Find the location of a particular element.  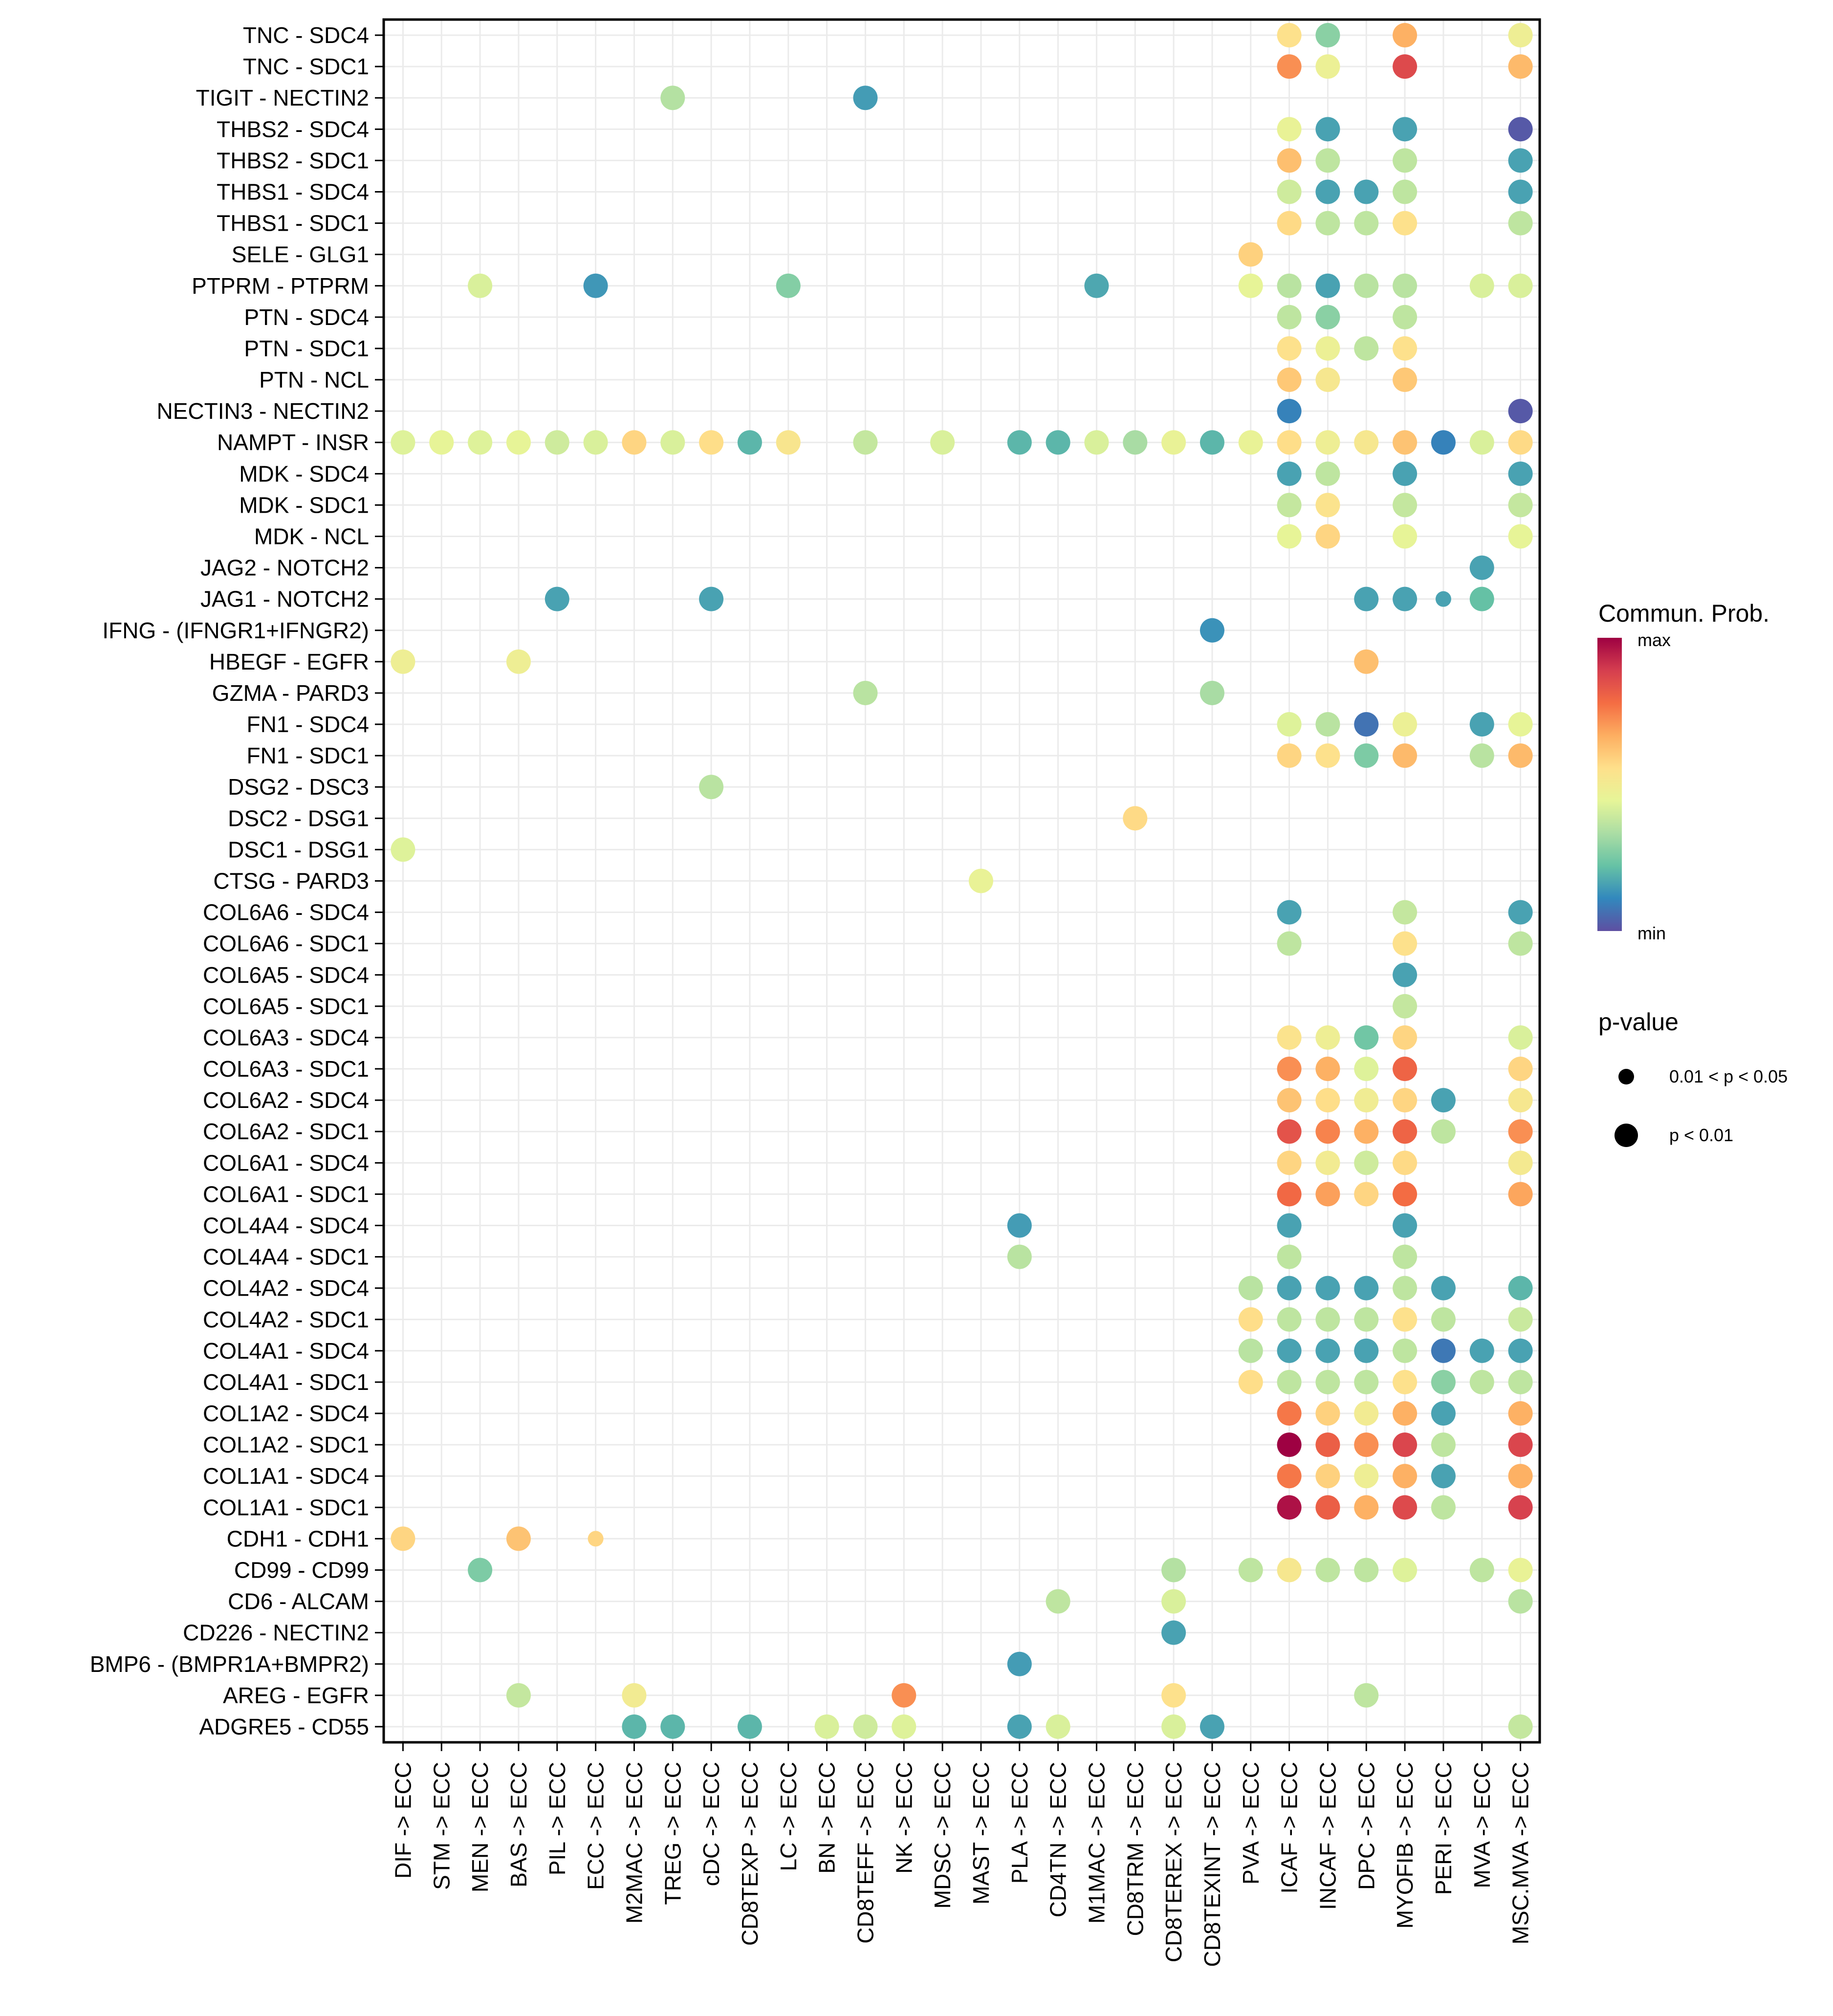

y-tick-label: COL4A2 - SDC4 is located at coordinates (286, 1288).